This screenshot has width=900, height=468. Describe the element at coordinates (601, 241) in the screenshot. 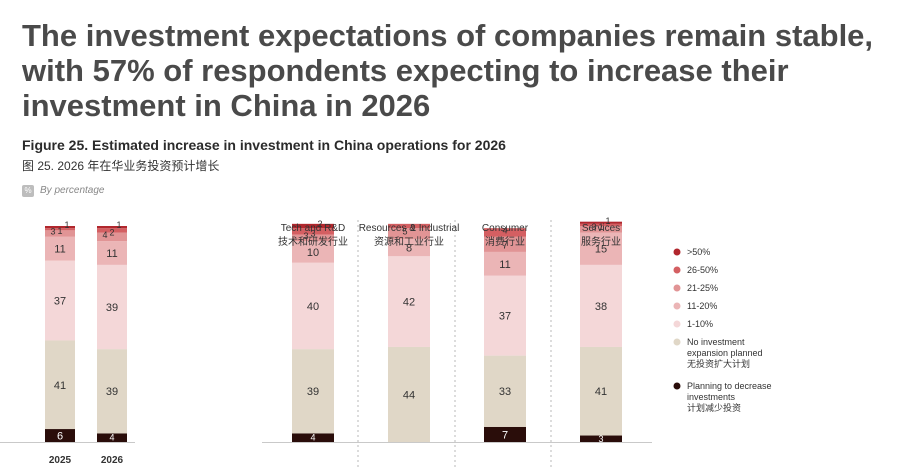

I see `category-label-cn: 服务行业` at that location.